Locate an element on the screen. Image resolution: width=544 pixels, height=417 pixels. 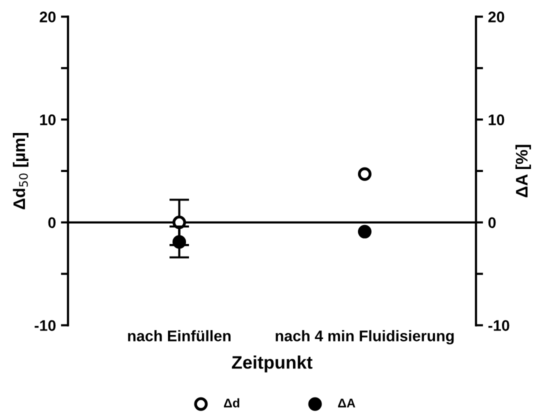
y2-tick-label: 0 is located at coordinates (492, 222).